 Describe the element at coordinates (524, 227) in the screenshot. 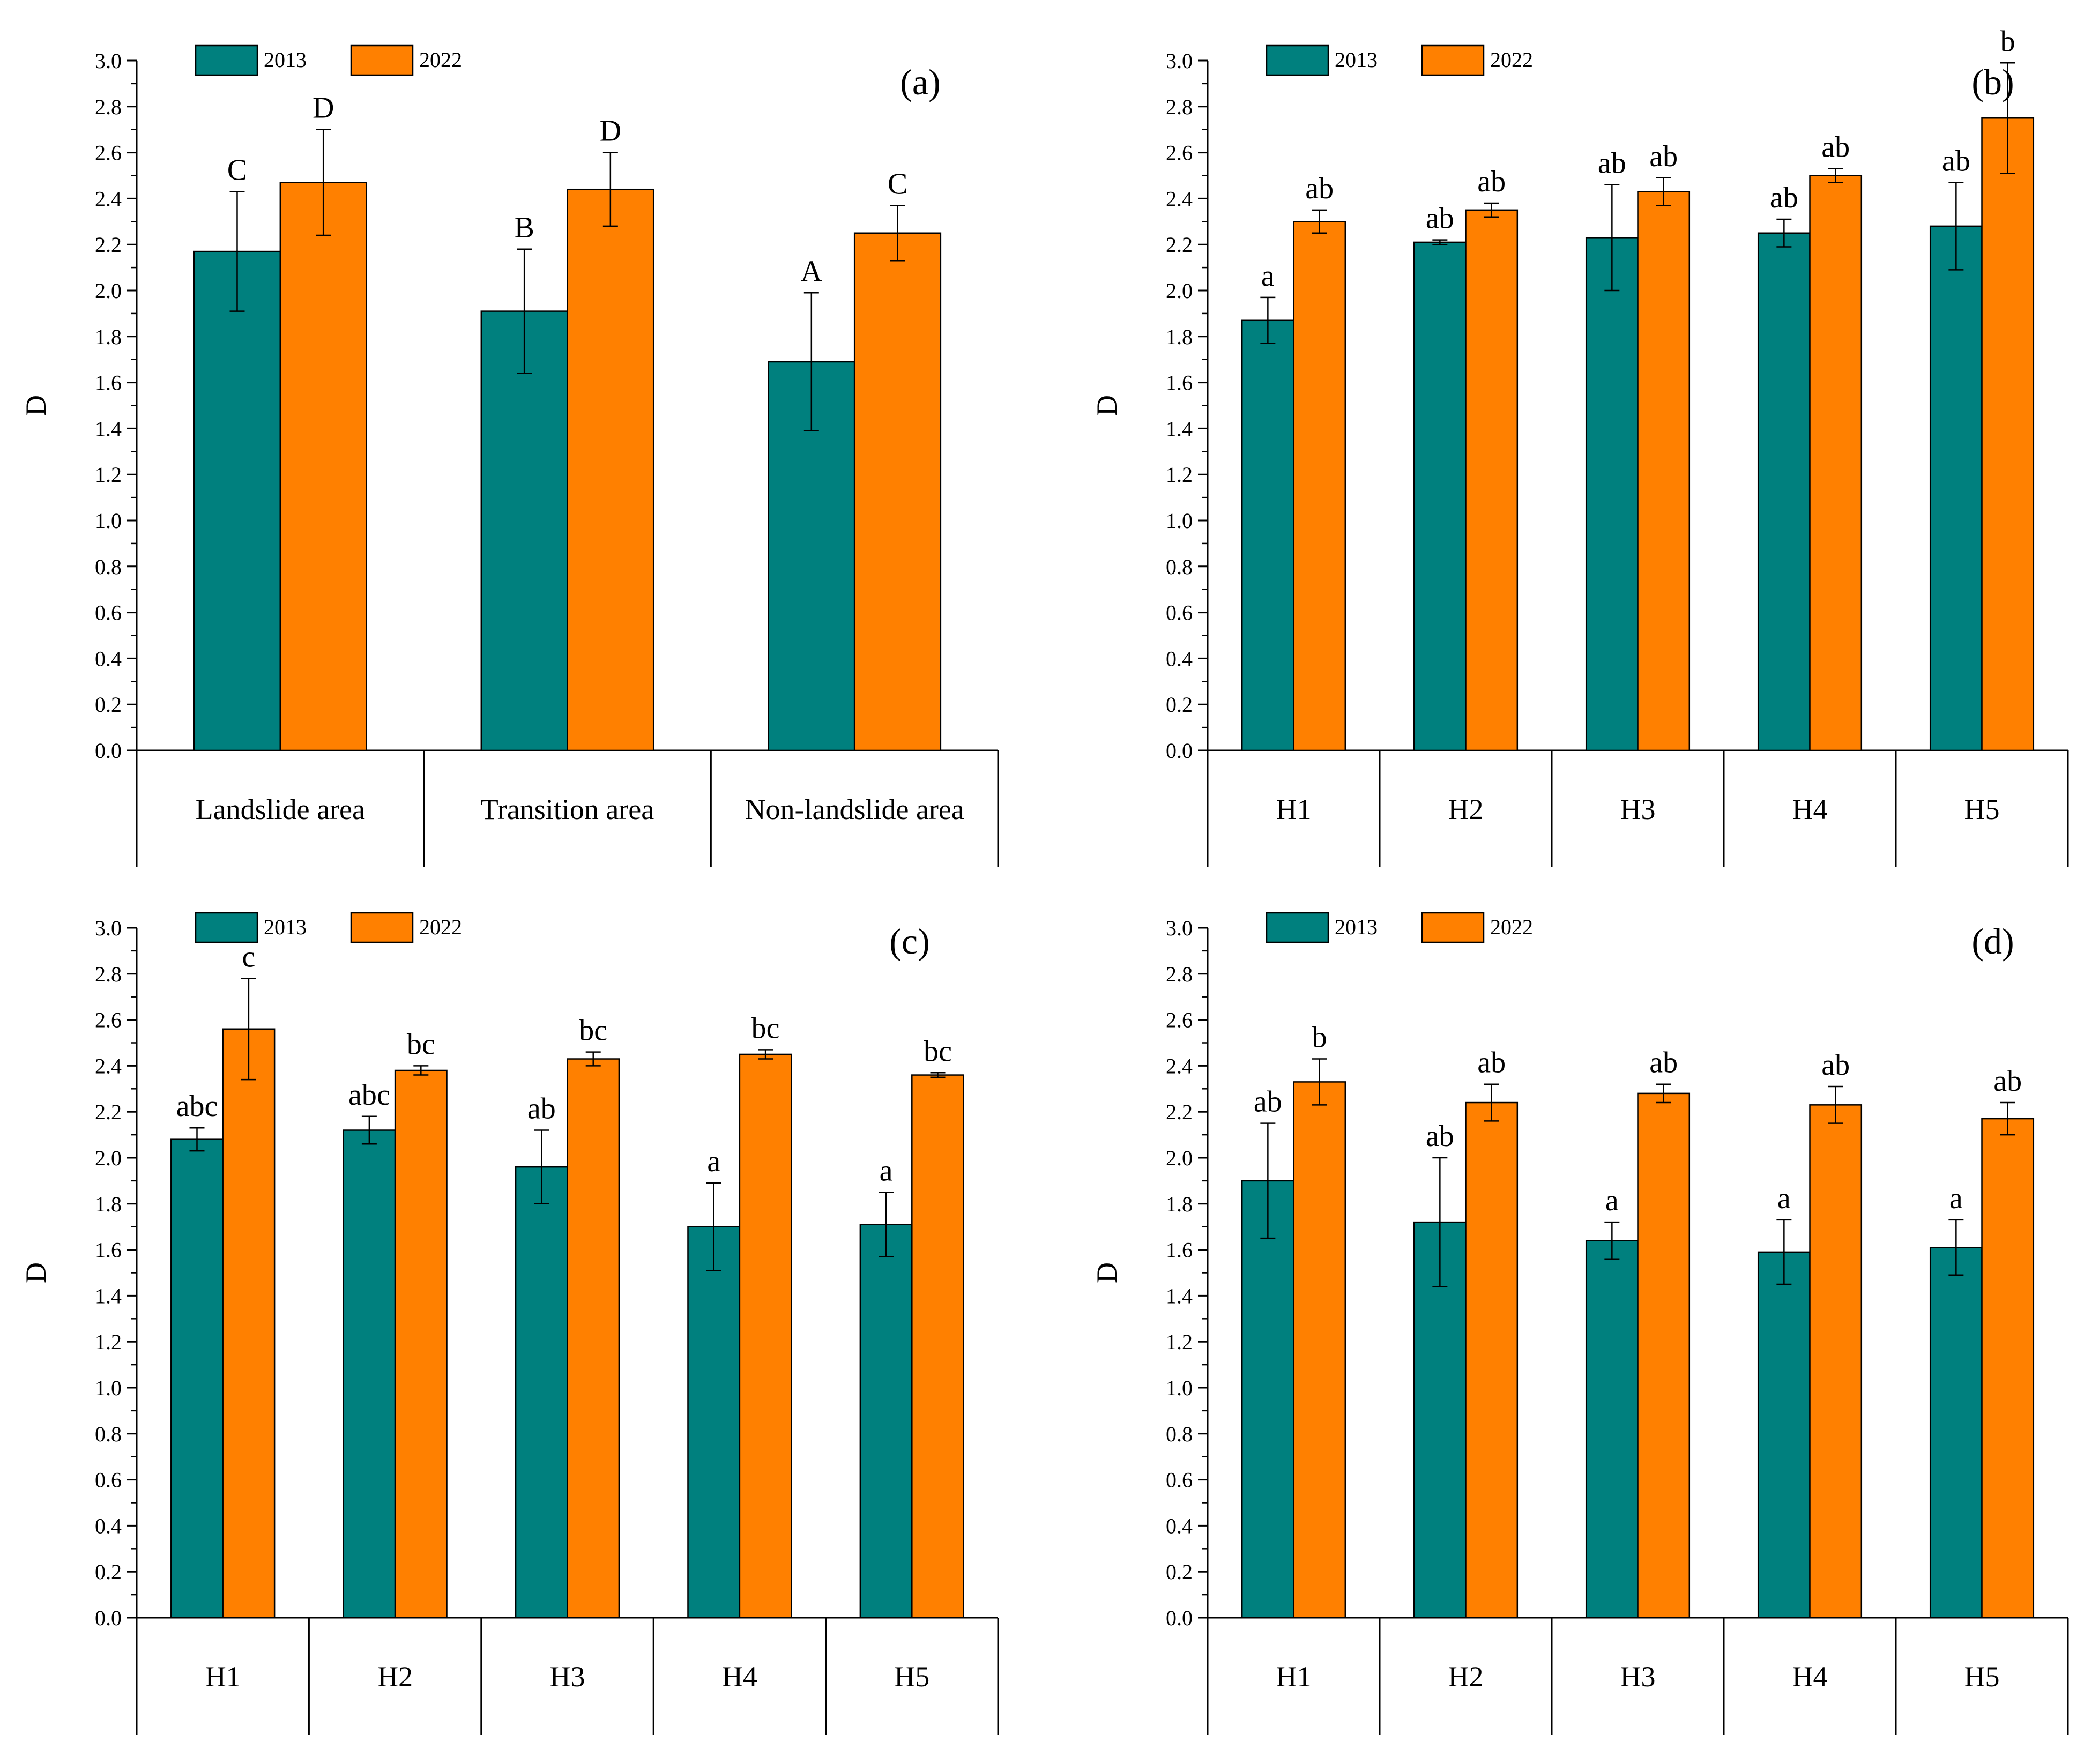

I see `significance-label: B` at that location.